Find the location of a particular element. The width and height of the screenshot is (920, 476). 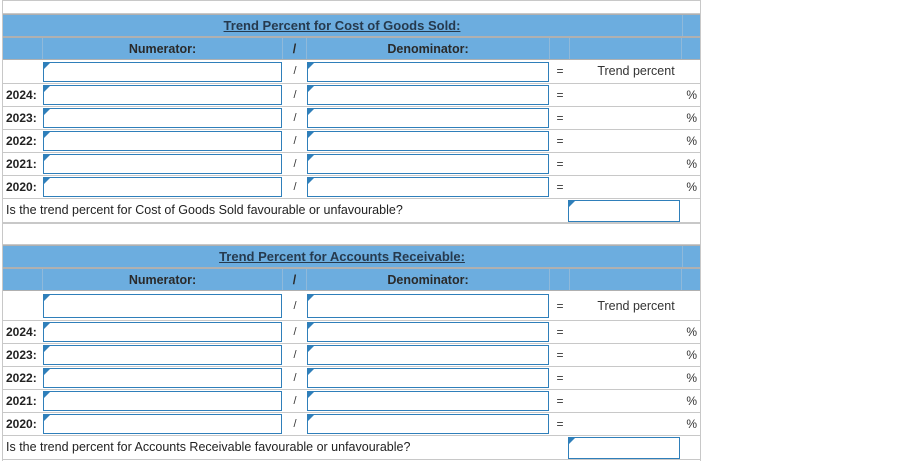

ar-2022-denominator-input is located at coordinates (428, 378).